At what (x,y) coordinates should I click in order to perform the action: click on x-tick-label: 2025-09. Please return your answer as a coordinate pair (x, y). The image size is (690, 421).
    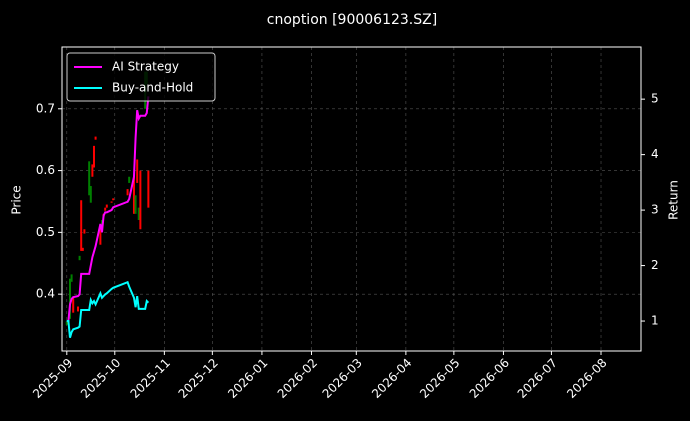
    Looking at the image, I should click on (52, 378).